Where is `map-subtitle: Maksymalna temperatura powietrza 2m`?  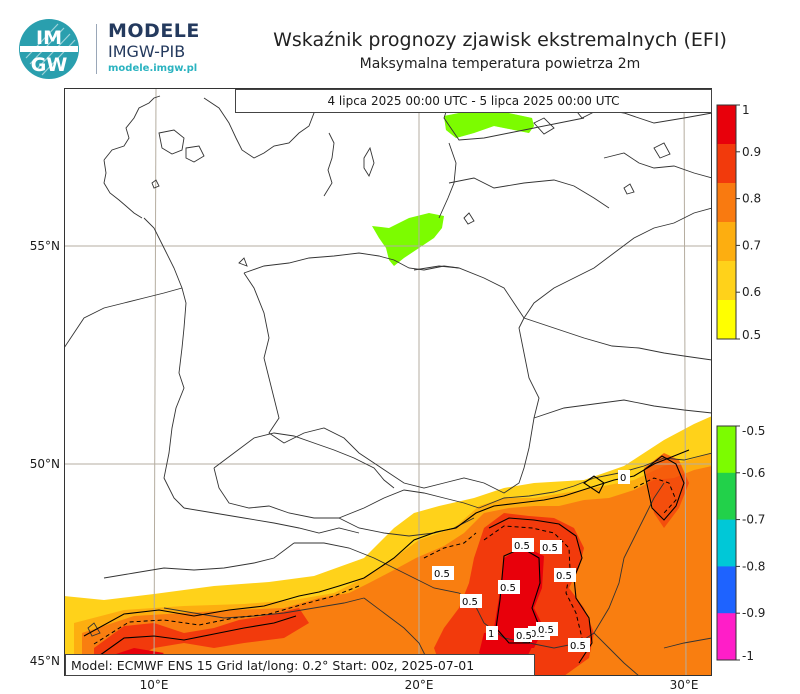
map-subtitle: Maksymalna temperatura powietrza 2m is located at coordinates (500, 64).